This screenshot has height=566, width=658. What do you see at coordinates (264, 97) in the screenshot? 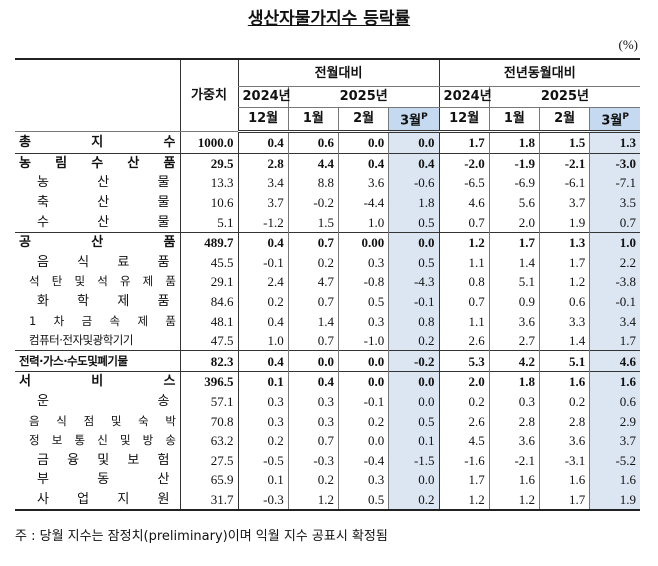
I see `year-header: 2024년` at bounding box center [264, 97].